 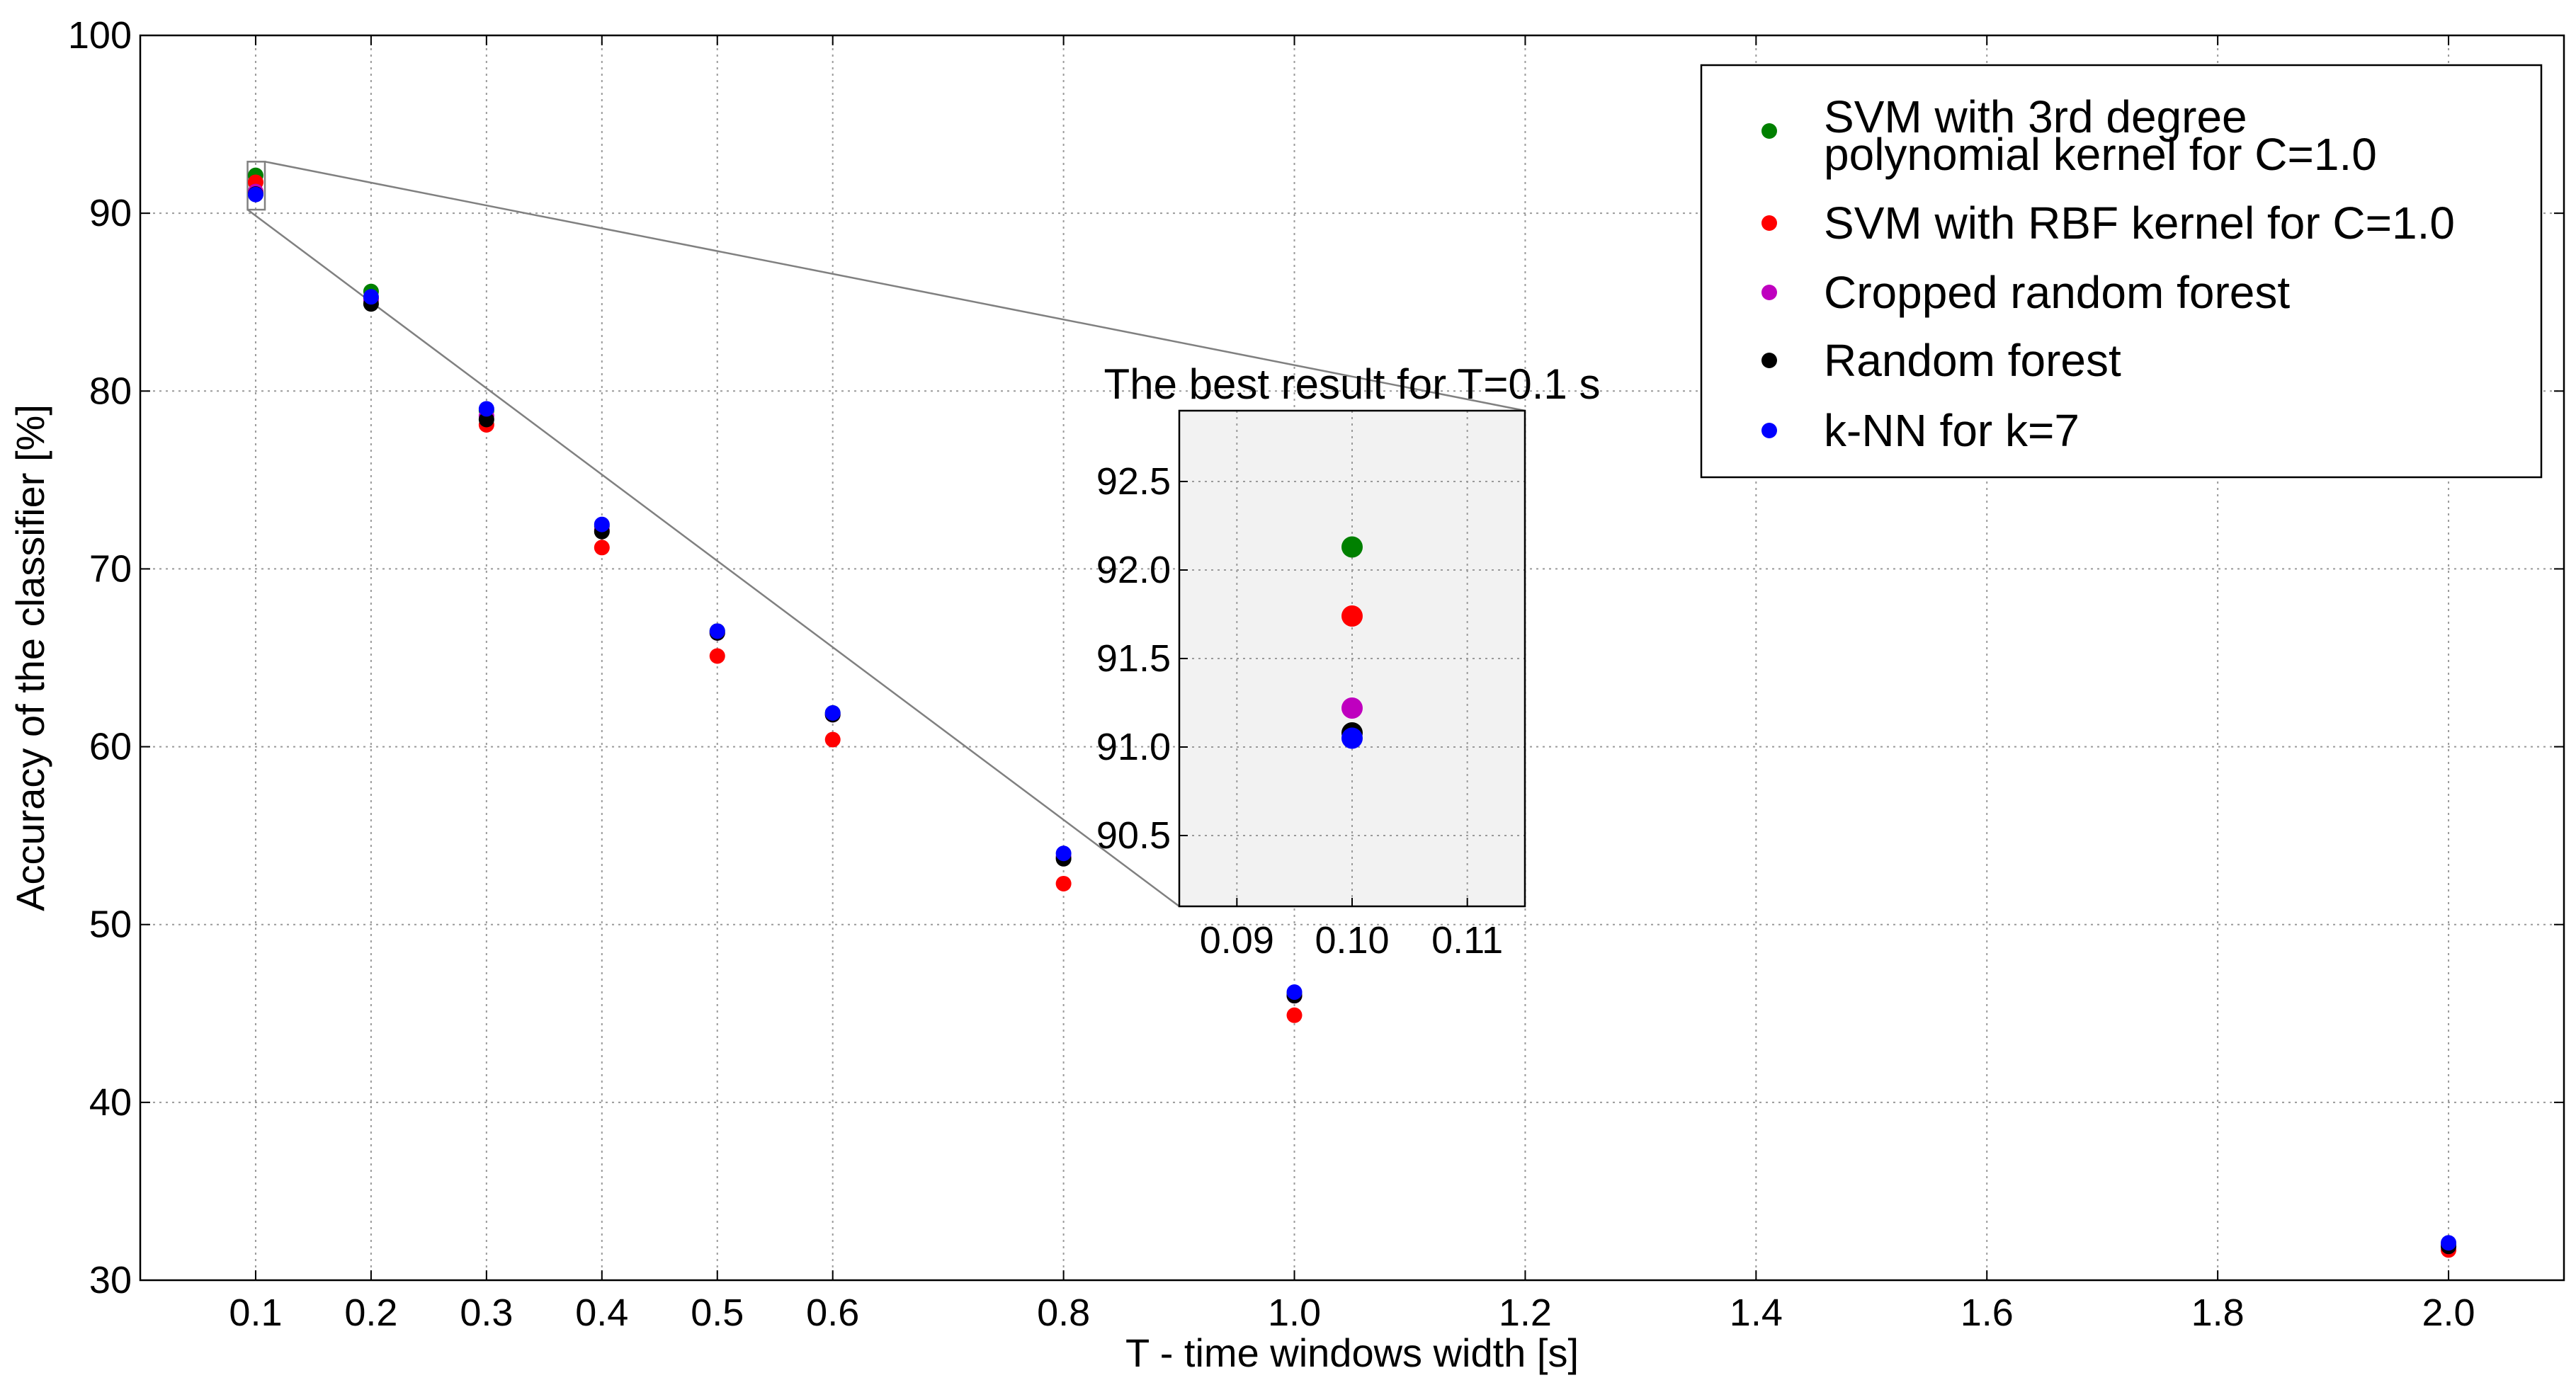 What do you see at coordinates (1352, 708) in the screenshot?
I see `inset-point-cropped-random-forest` at bounding box center [1352, 708].